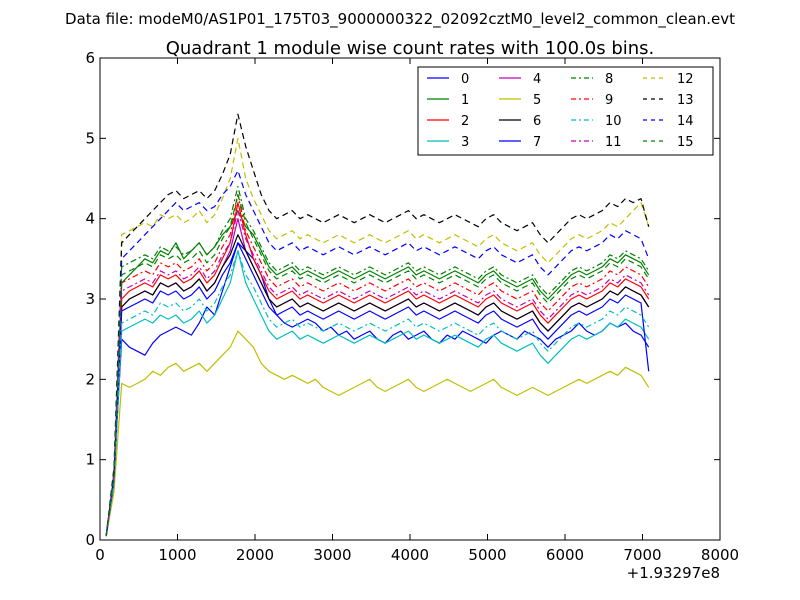 This screenshot has height=600, width=800. Describe the element at coordinates (537, 100) in the screenshot. I see `legend-label-5: 5` at that location.